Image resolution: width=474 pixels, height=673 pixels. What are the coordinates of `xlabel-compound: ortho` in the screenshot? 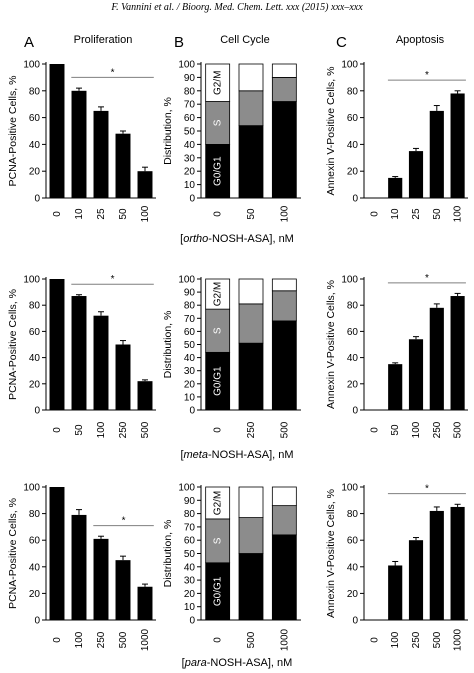 It's located at (195, 239).